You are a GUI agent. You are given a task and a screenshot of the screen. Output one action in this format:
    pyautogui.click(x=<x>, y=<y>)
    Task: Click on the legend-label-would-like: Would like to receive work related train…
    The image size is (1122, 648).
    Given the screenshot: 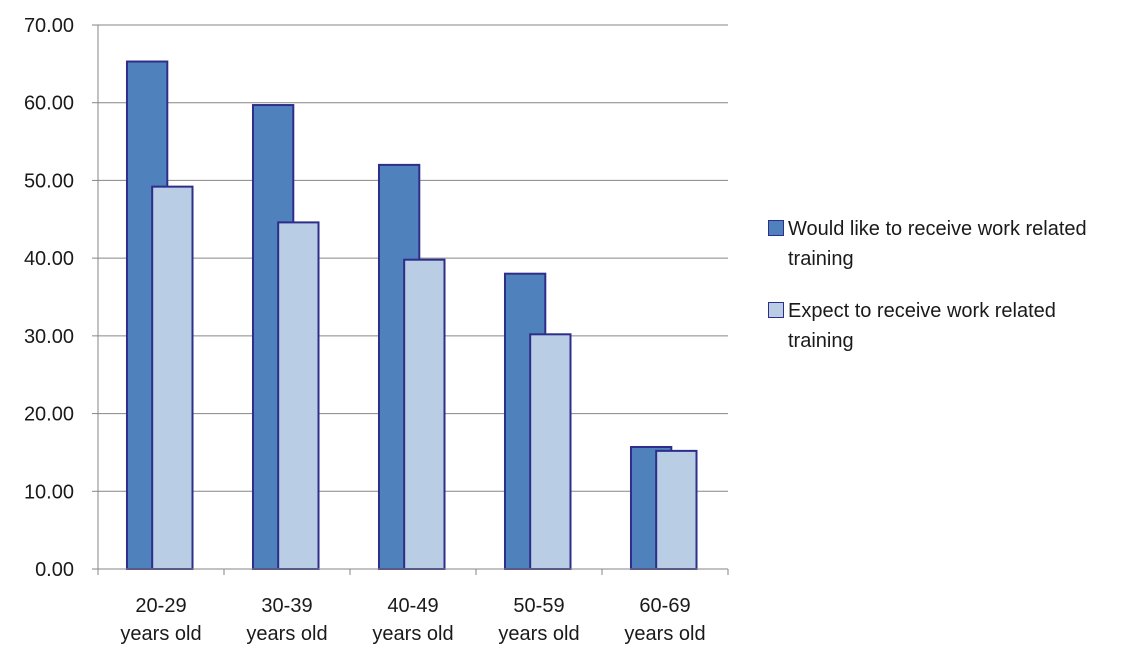 What is the action you would take?
    pyautogui.click(x=937, y=244)
    